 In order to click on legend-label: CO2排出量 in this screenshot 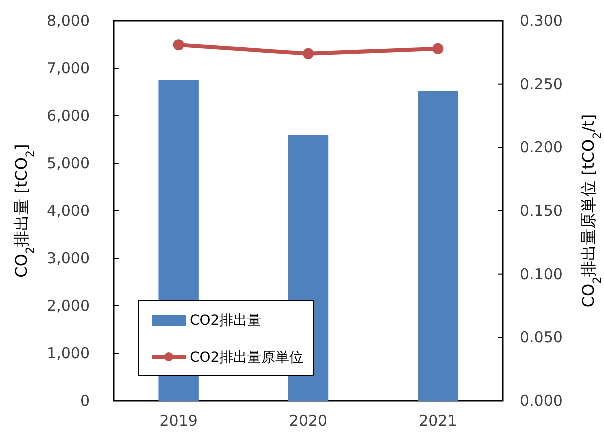, I will do `click(226, 321)`.